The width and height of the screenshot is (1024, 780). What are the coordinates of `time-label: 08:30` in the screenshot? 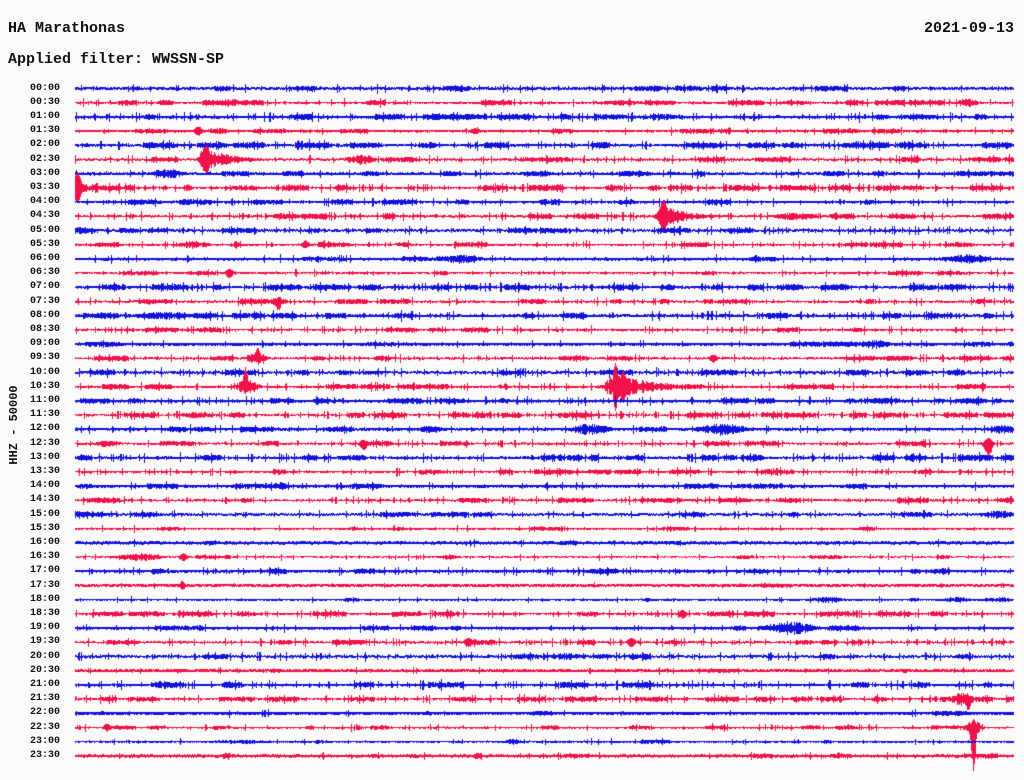 It's located at (44, 329).